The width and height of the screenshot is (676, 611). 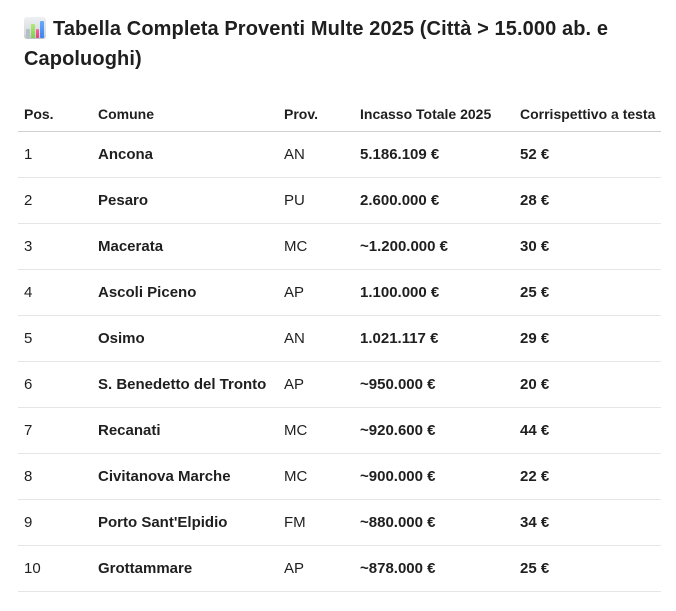 What do you see at coordinates (587, 476) in the screenshot?
I see `cell-corrispettivo: 22 €` at bounding box center [587, 476].